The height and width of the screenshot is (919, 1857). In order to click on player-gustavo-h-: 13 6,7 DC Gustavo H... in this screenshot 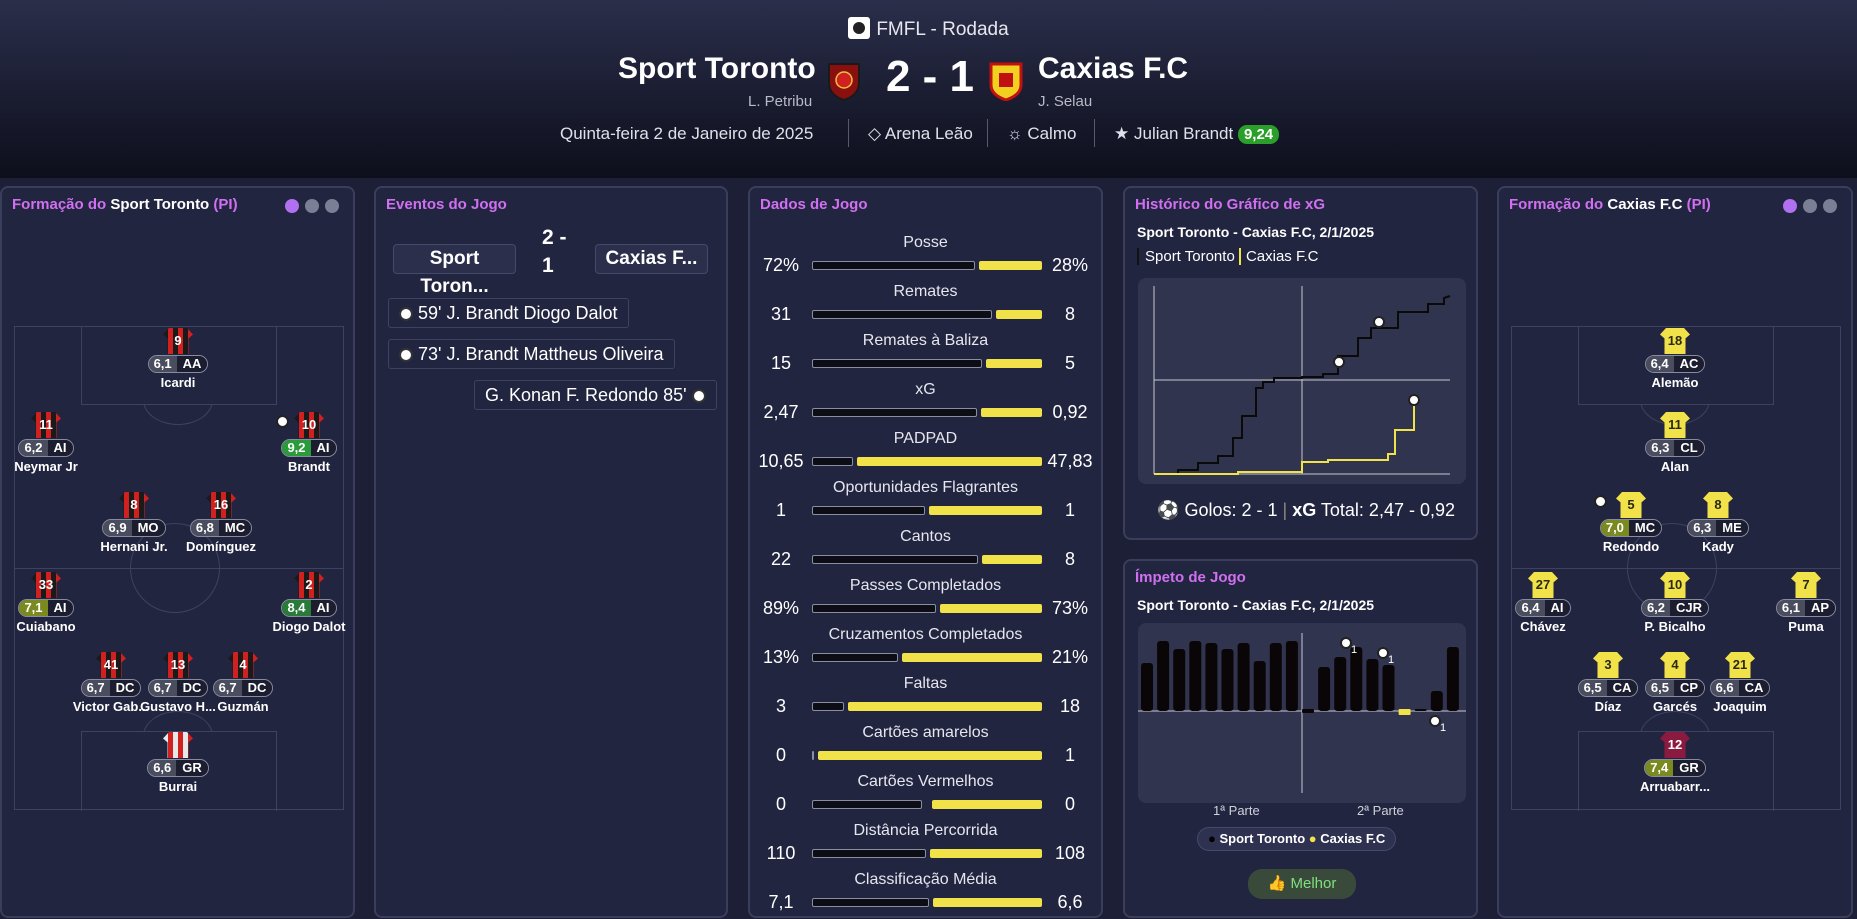, I will do `click(178, 683)`.